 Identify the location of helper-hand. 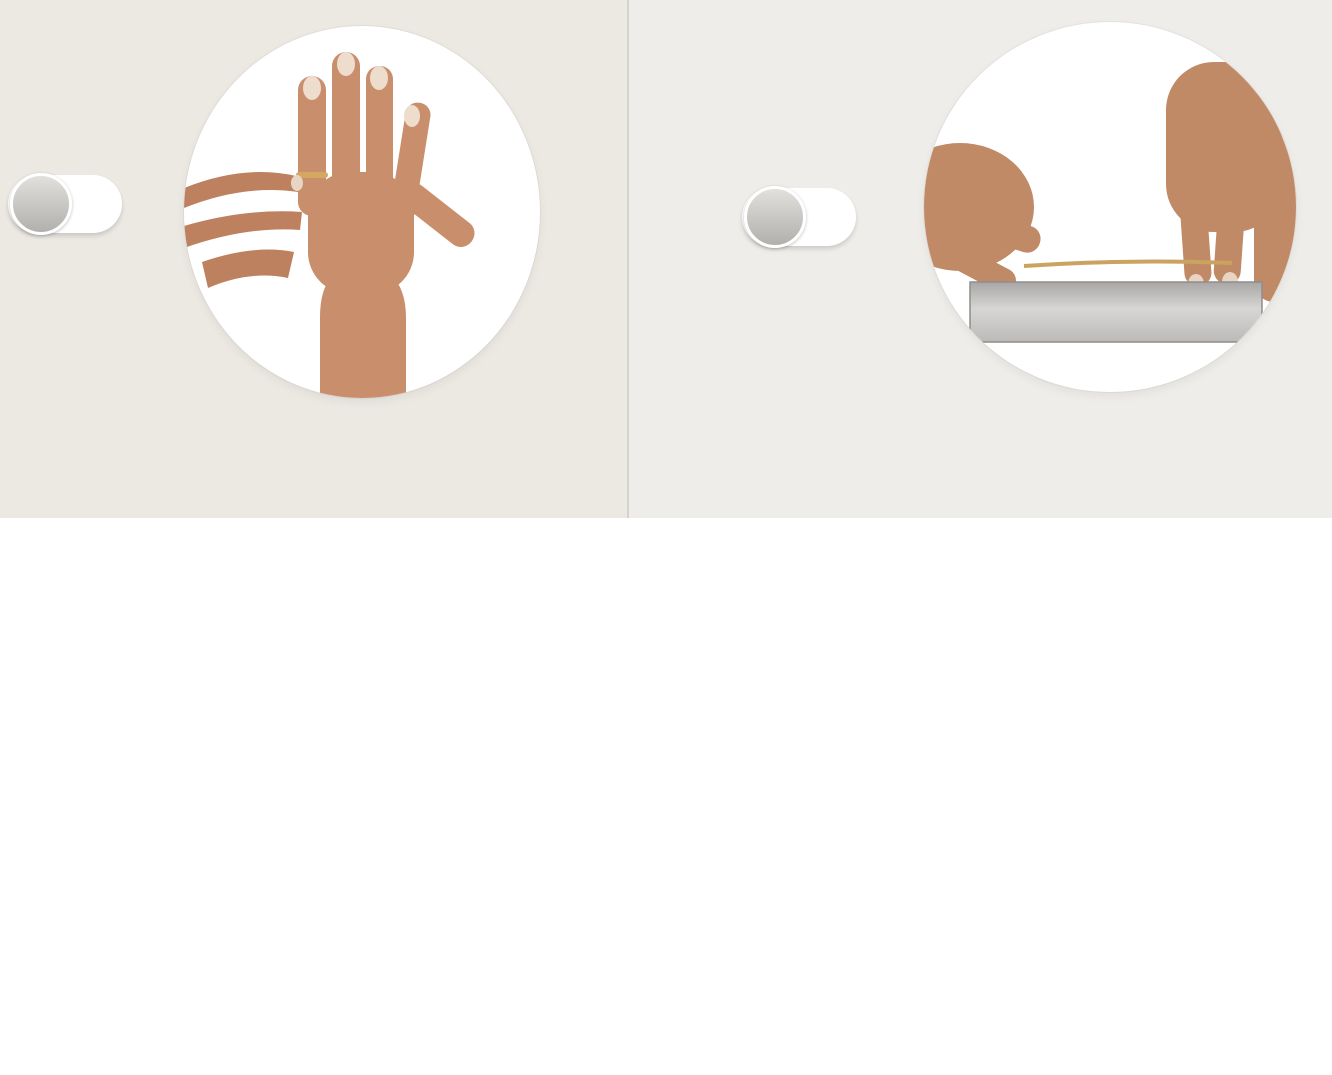
(243, 230).